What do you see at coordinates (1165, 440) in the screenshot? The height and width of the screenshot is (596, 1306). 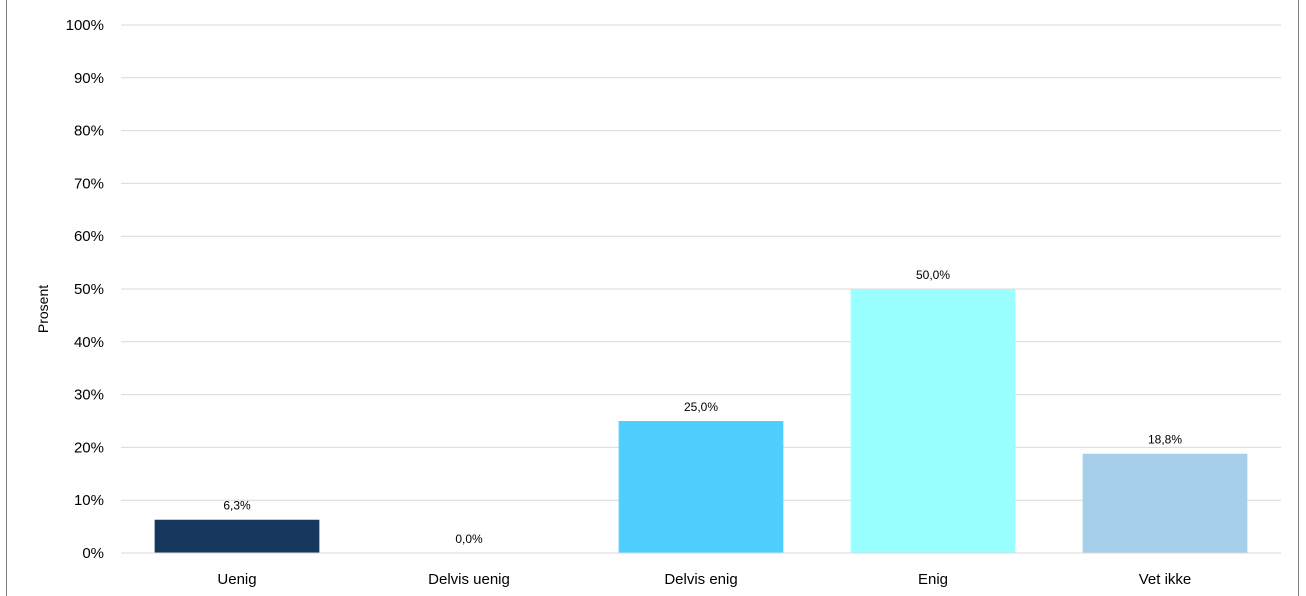 I see `bar-data-label: 18,8%` at bounding box center [1165, 440].